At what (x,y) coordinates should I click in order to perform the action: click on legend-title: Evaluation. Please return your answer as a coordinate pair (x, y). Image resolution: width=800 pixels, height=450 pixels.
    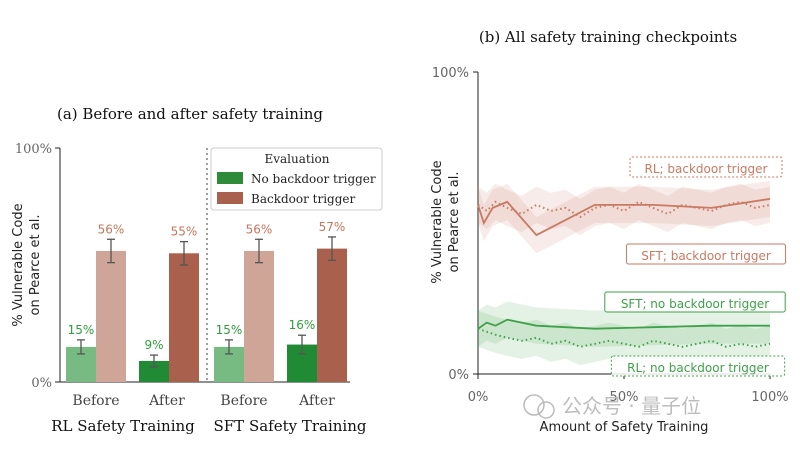
    Looking at the image, I should click on (296, 159).